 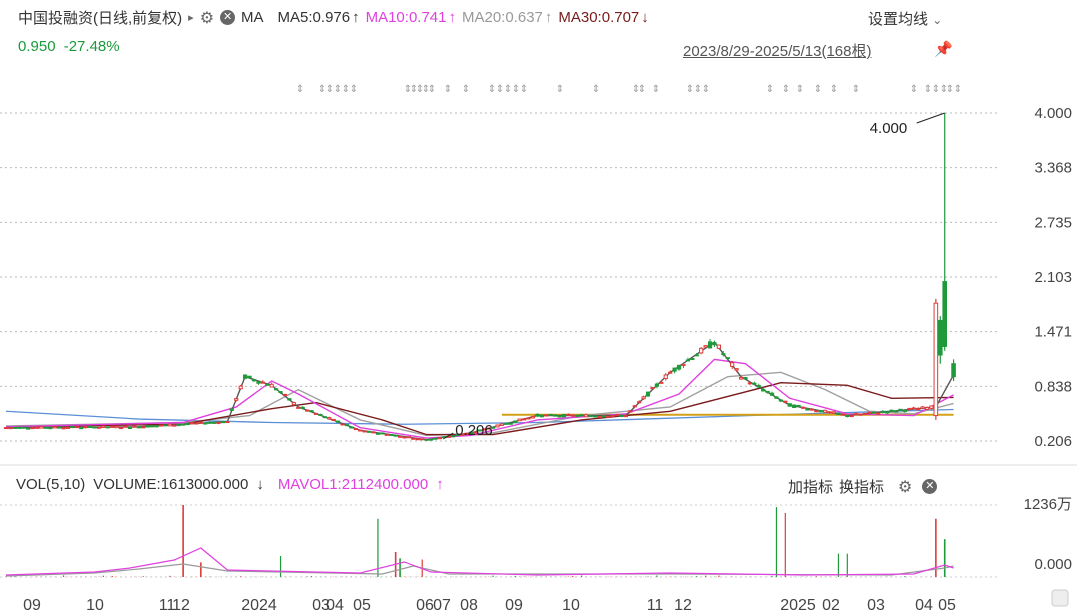 I want to click on volume-value: VOLUME:1613000.000, so click(x=171, y=484).